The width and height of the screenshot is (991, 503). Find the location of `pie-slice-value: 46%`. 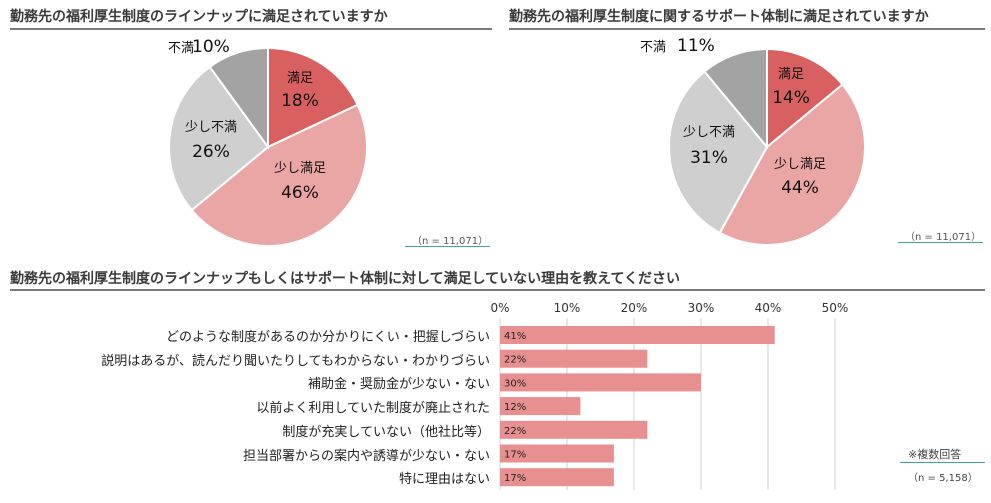

pie-slice-value: 46% is located at coordinates (300, 193).